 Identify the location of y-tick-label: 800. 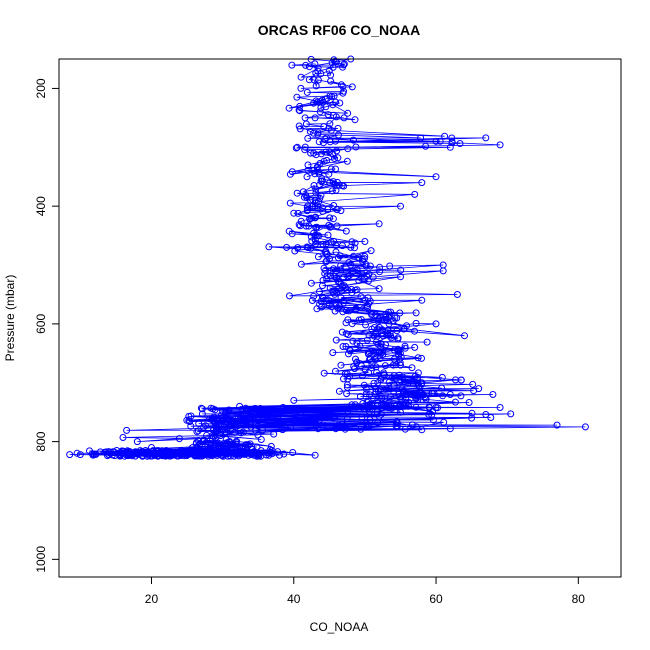
(41, 441).